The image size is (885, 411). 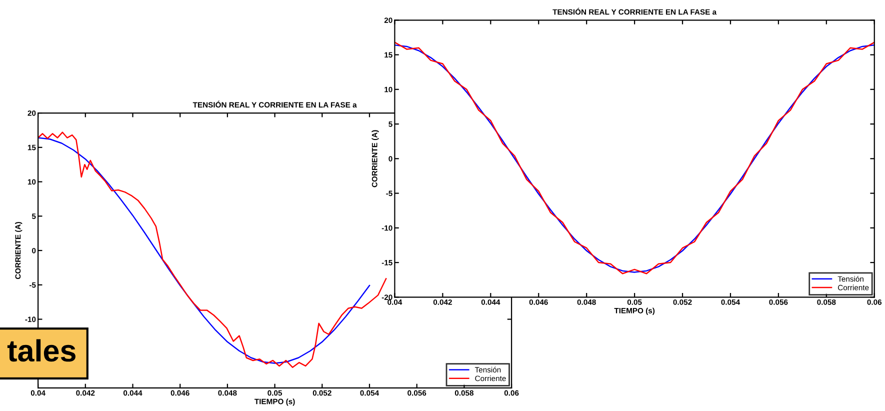 What do you see at coordinates (41, 350) in the screenshot?
I see `annotation: tales` at bounding box center [41, 350].